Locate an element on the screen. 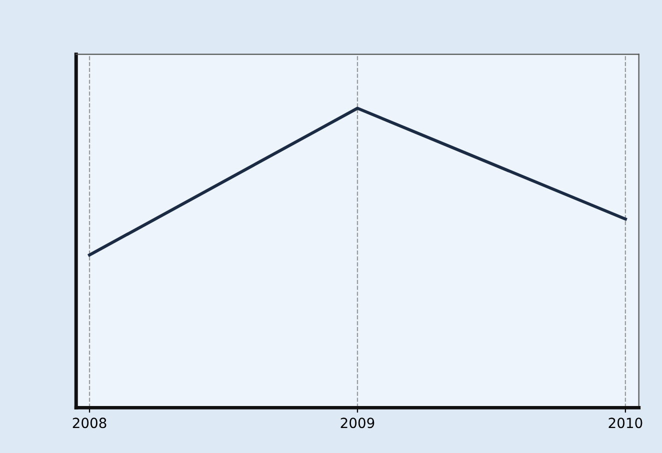 This screenshot has width=662, height=453. x-tick-label: 2008 is located at coordinates (89, 423).